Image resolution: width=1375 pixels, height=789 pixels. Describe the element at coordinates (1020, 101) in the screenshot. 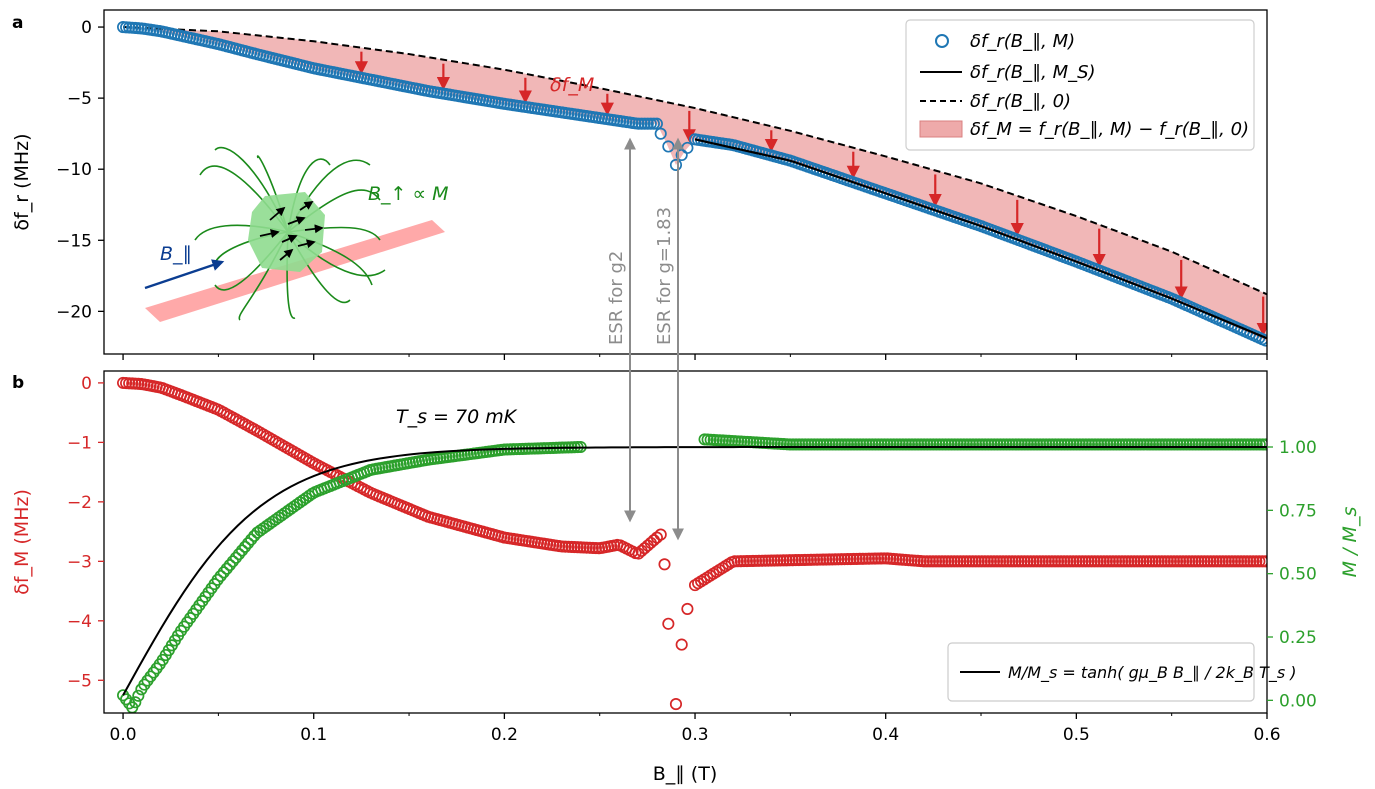

I see `legend-a-item-2: δf_r(B_∥, 0)` at that location.